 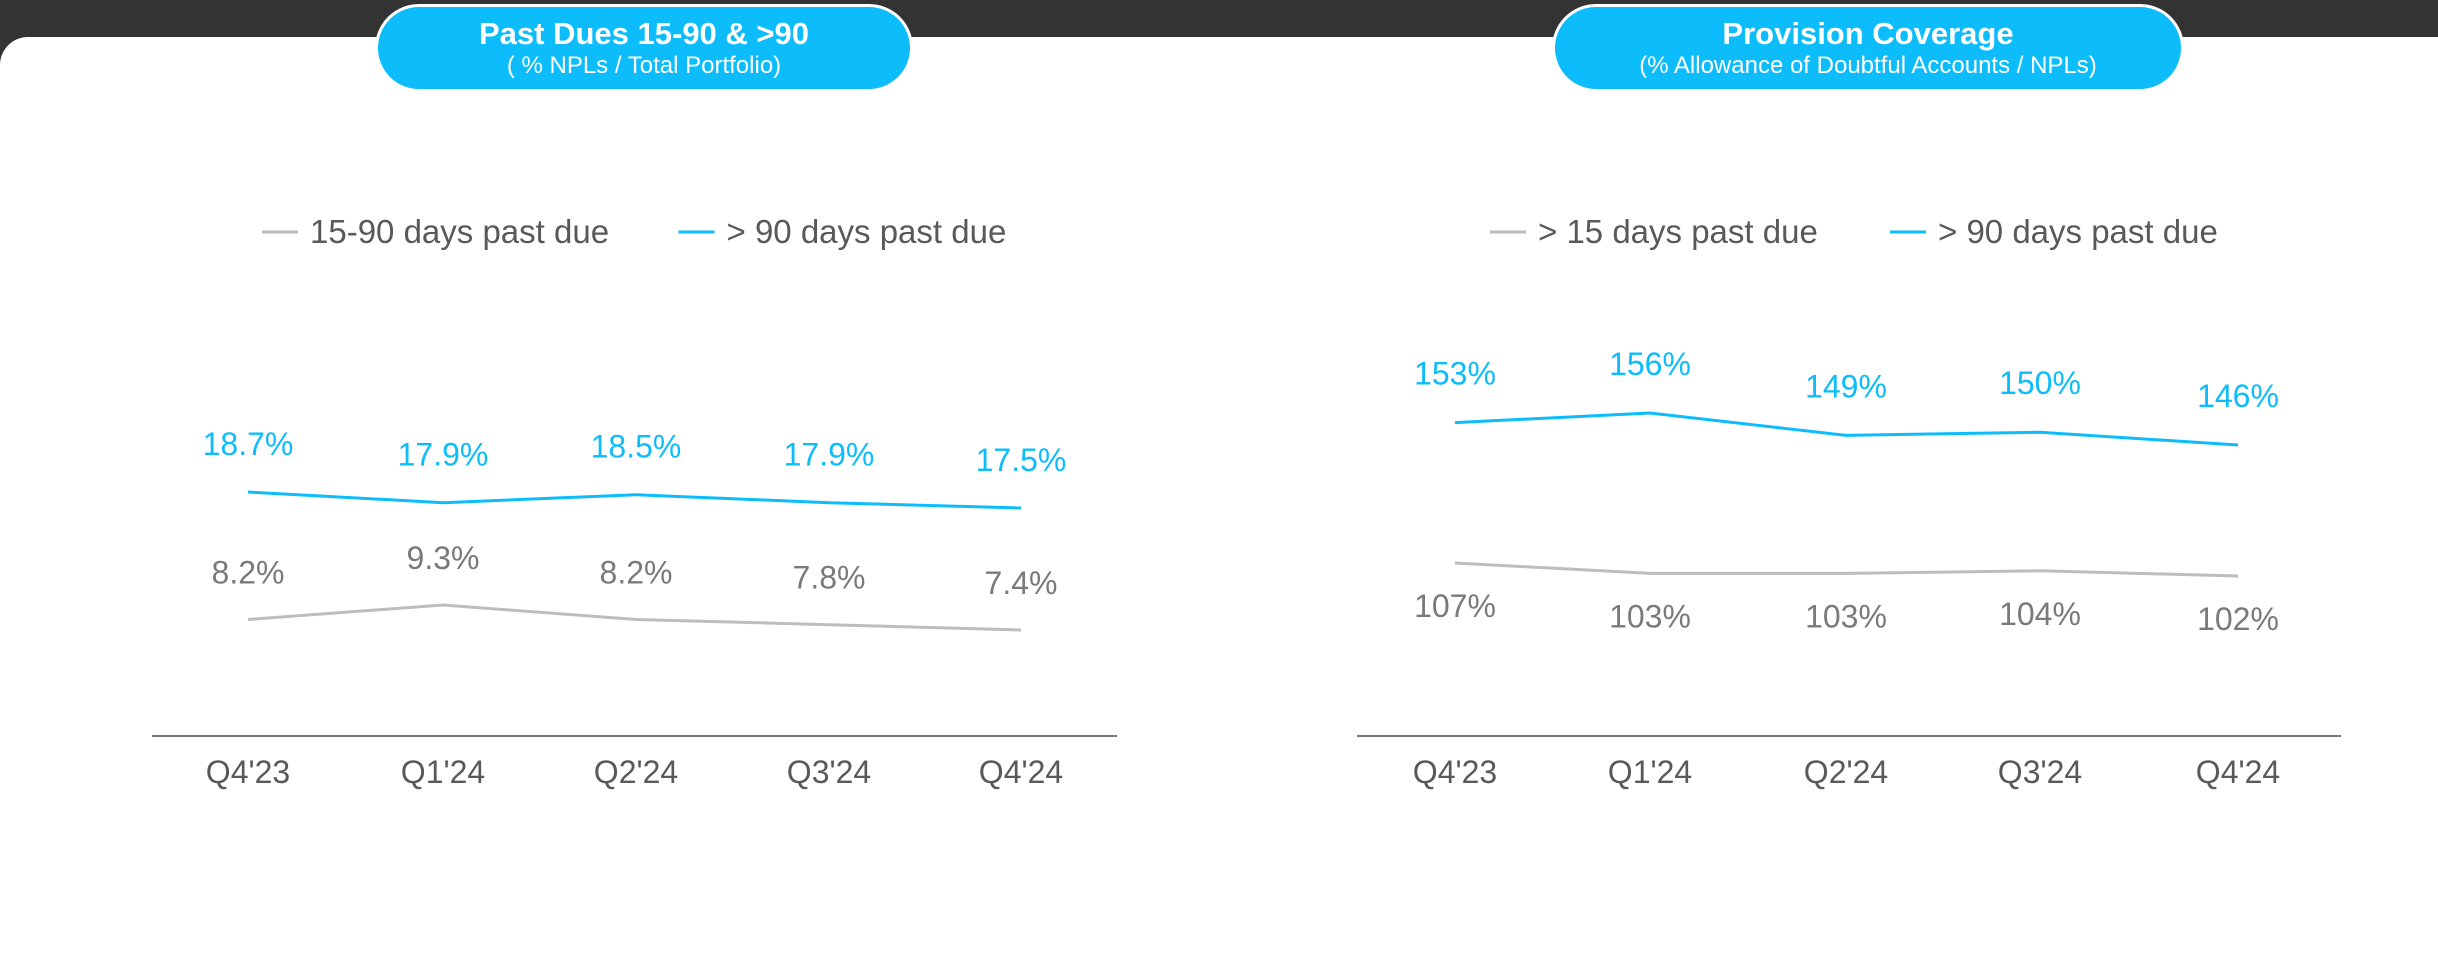 I want to click on chart2-data-label: 102%, so click(x=2238, y=619).